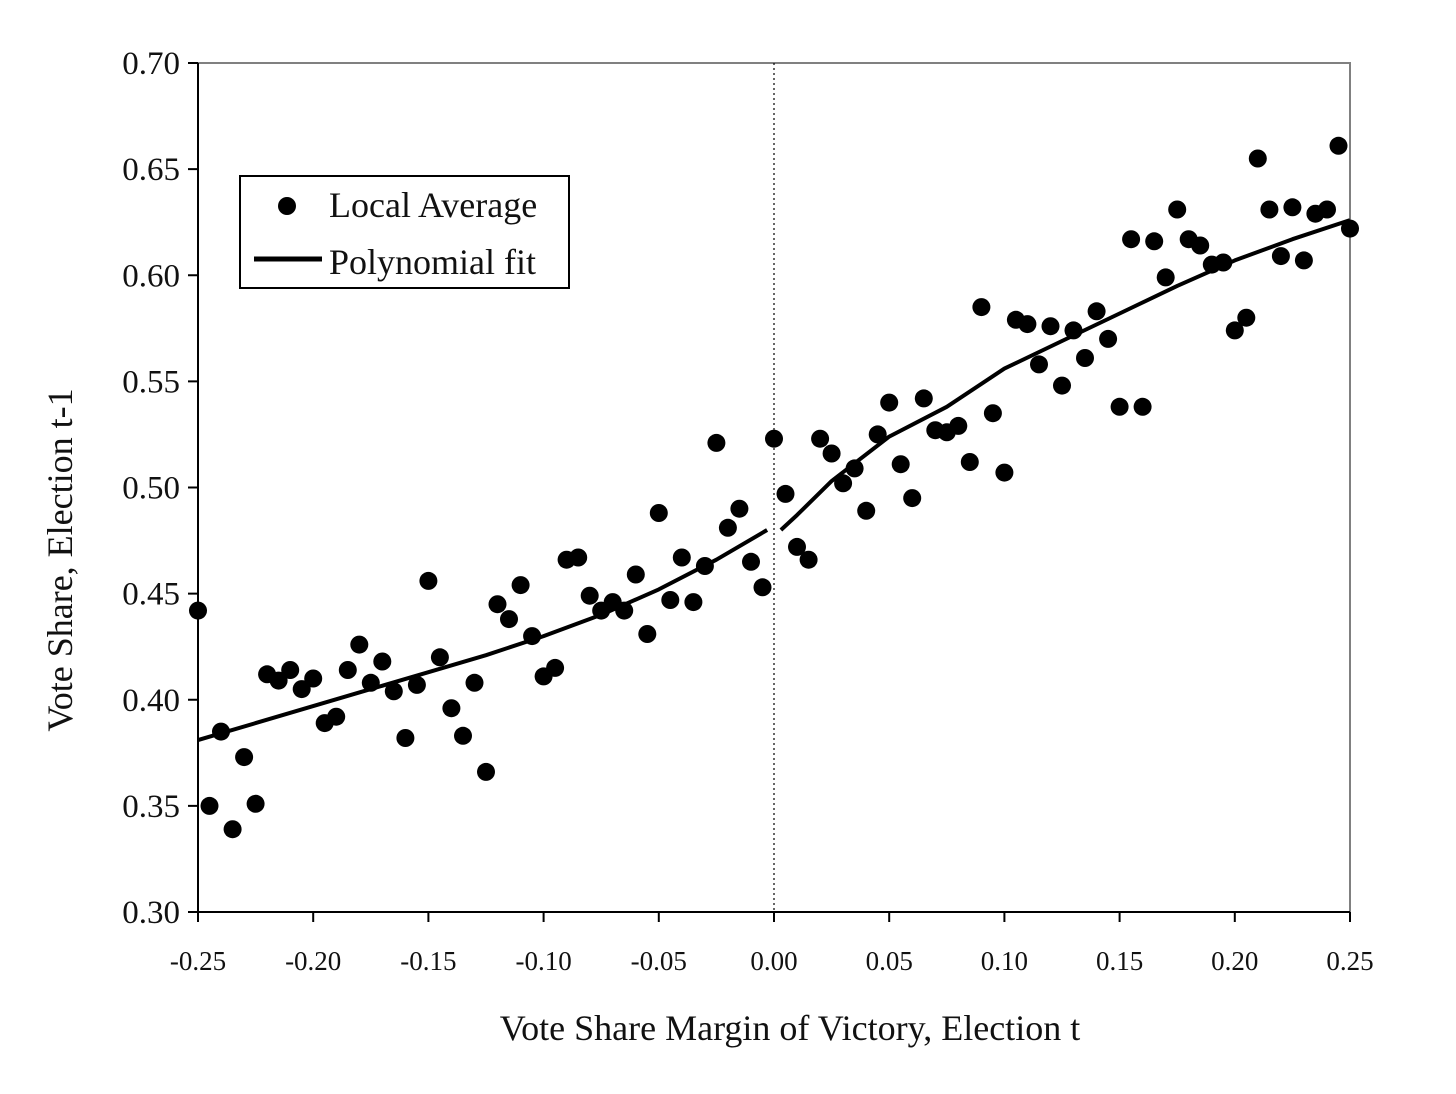  Describe the element at coordinates (287, 206) in the screenshot. I see `legend-marker-local-average` at that location.